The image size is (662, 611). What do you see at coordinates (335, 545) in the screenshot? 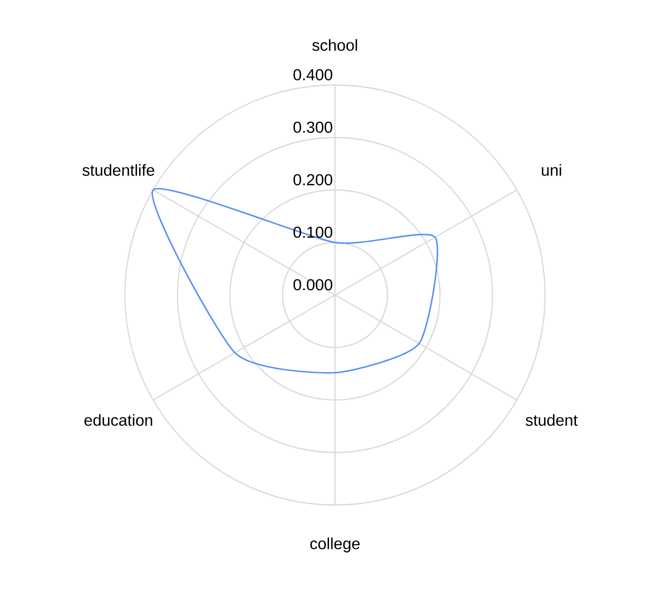
I see `spoke-label: college` at bounding box center [335, 545].